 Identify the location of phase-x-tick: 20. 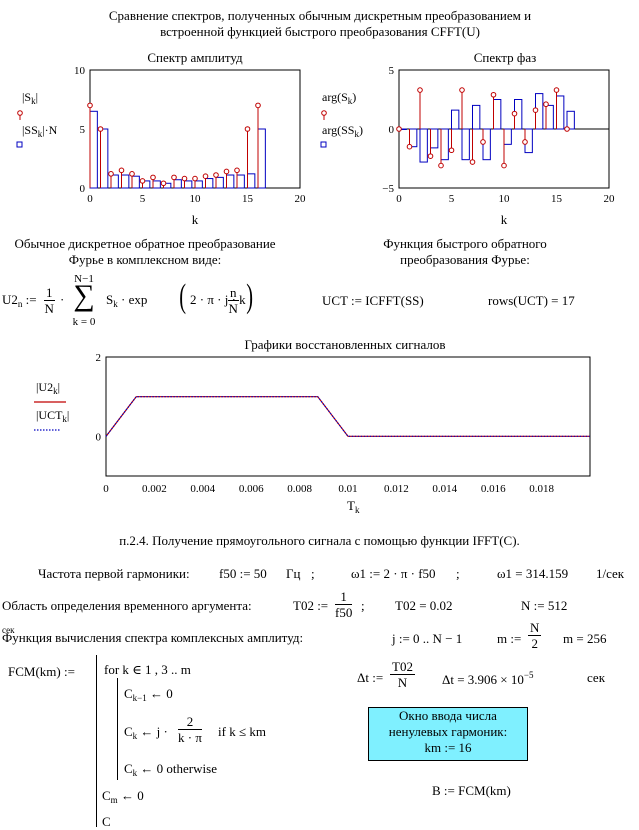
(610, 199).